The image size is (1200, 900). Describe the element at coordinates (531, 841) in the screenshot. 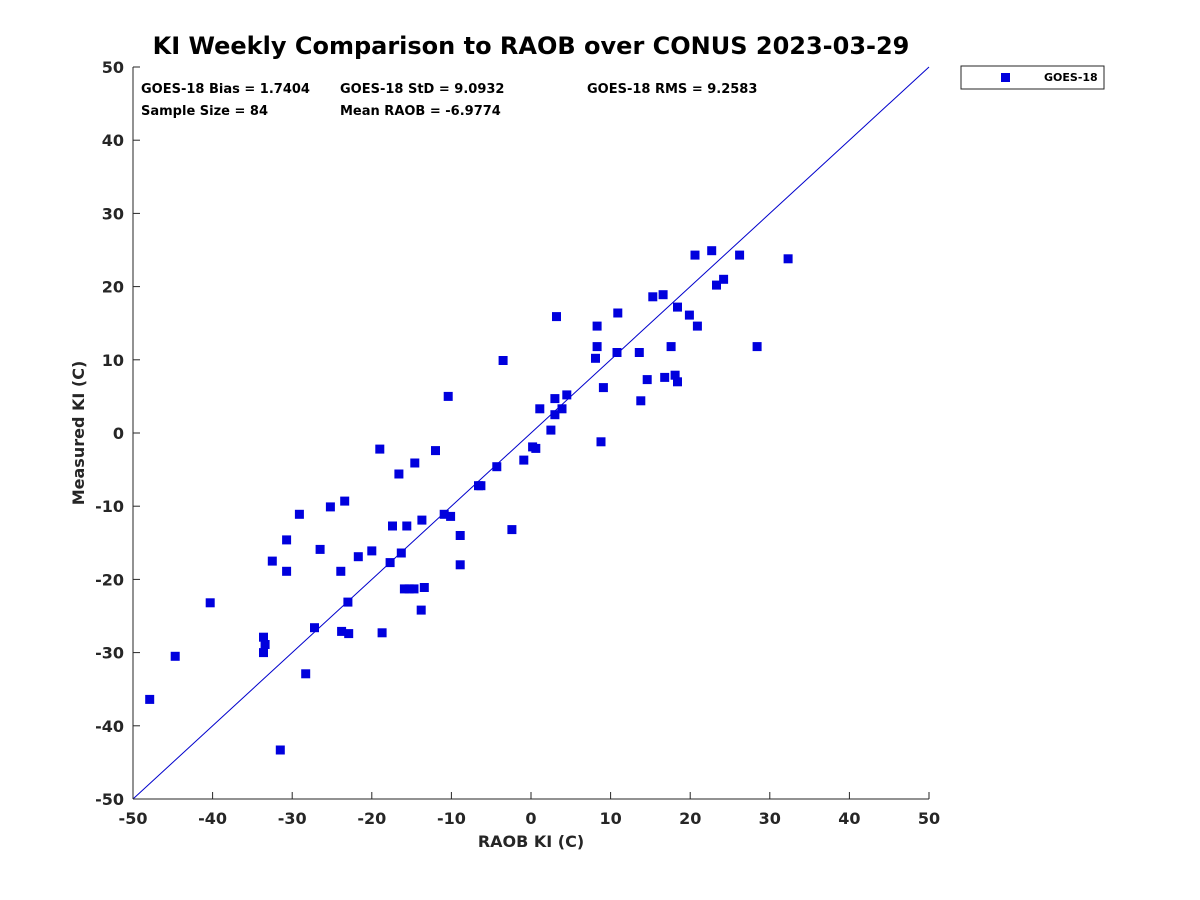

I see `x-axis-label: RAOB KI (C)` at that location.